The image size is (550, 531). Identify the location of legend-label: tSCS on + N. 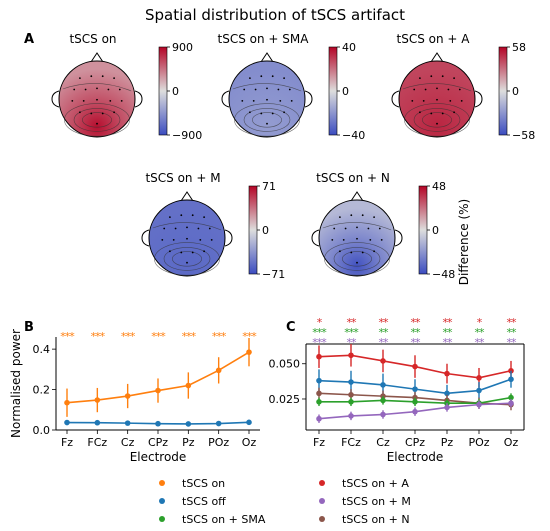
(376, 519).